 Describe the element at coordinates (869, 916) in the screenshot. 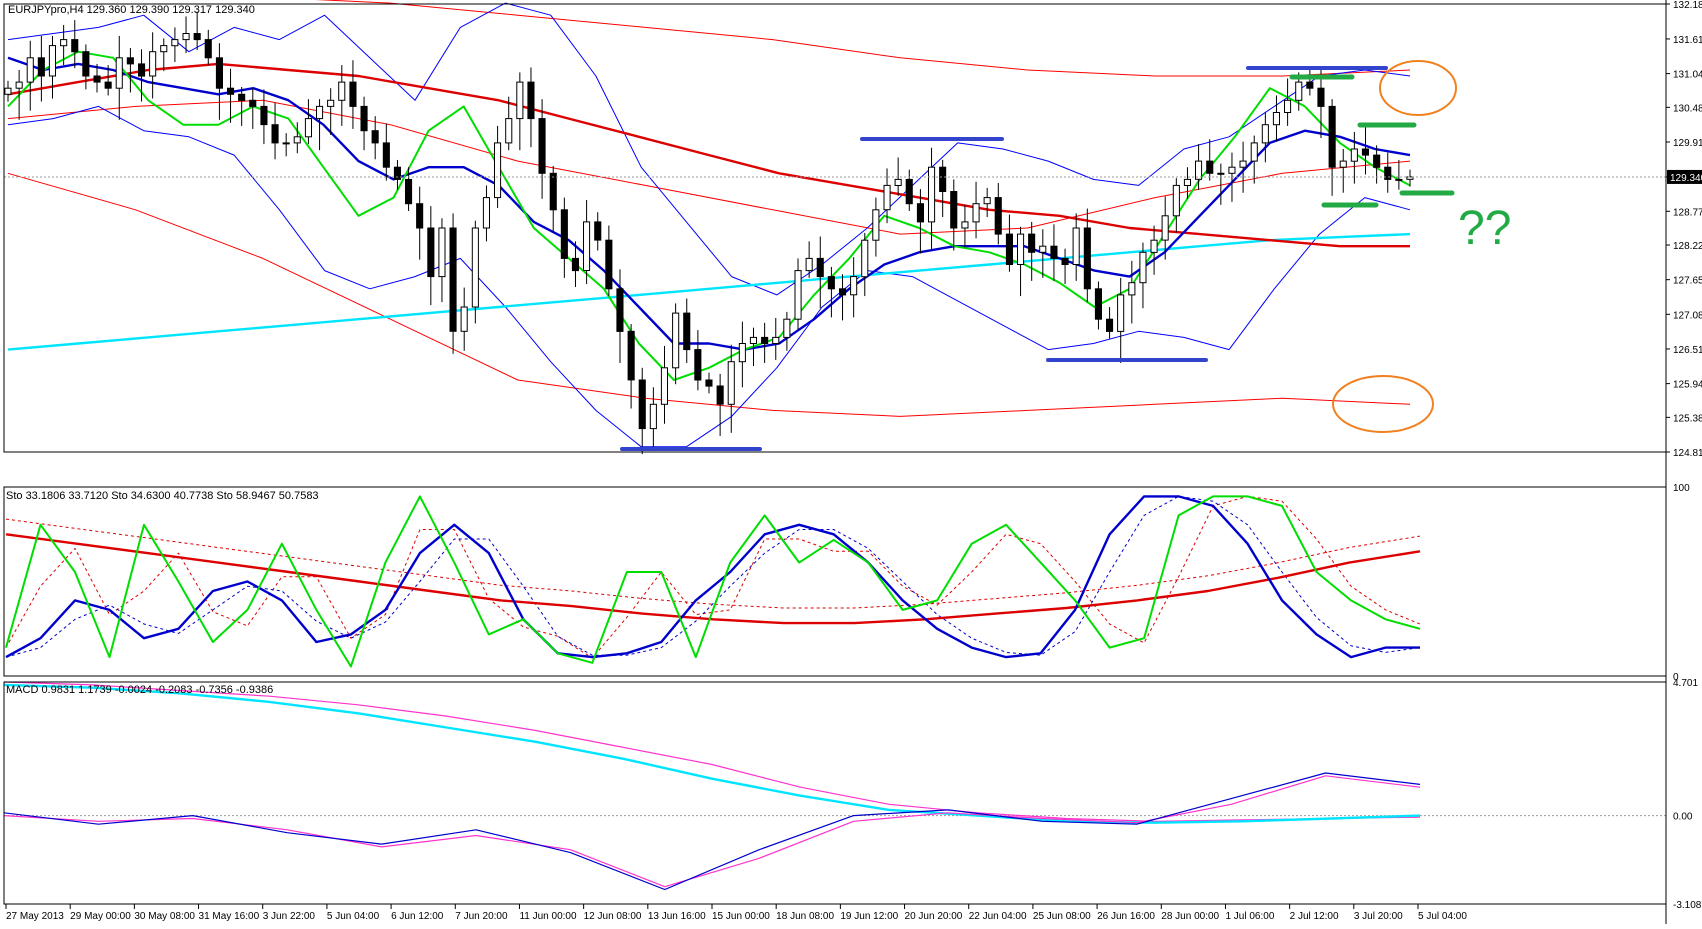

I see `time-tick-label: 19 Jun 12:00` at that location.